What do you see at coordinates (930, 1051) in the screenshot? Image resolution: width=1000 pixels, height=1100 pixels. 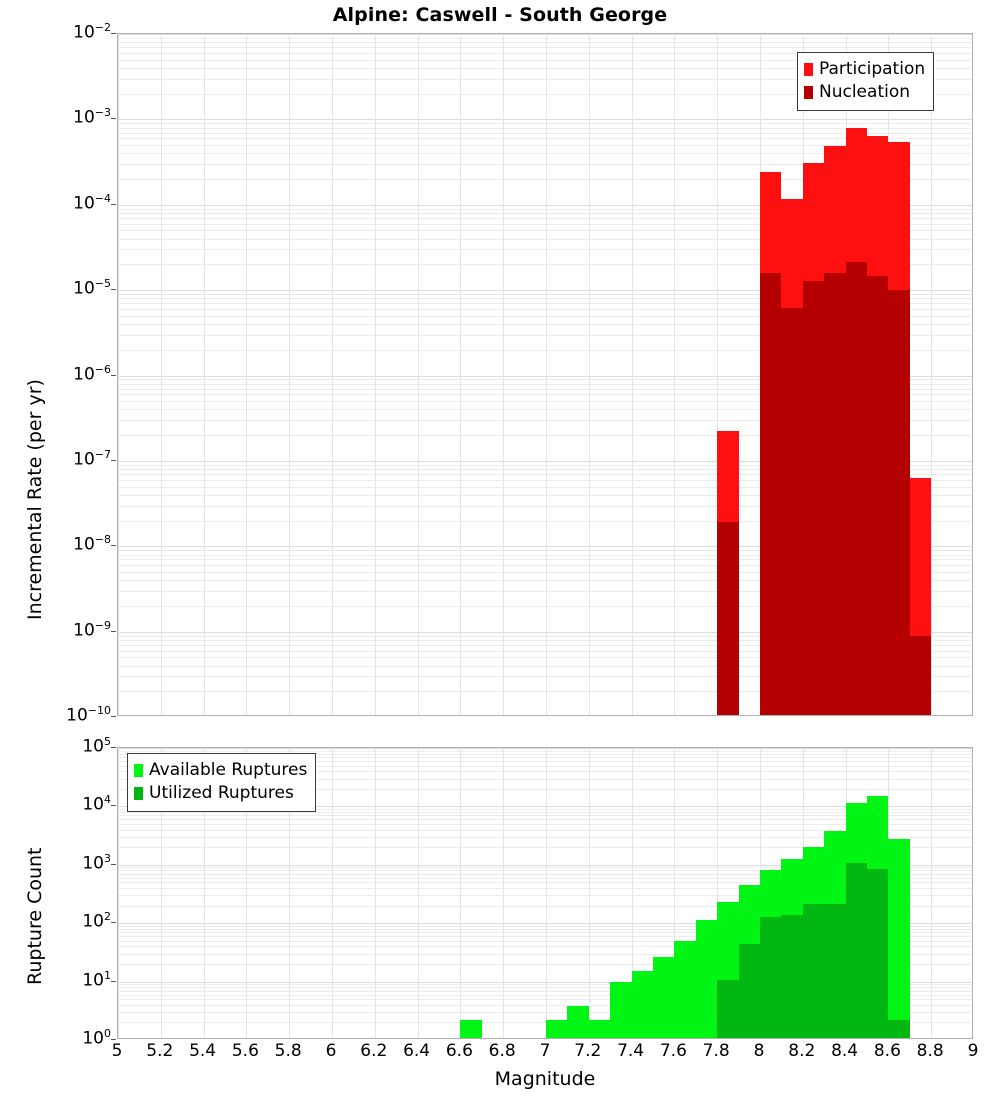 I see `x-tick-label: 8.8` at bounding box center [930, 1051].